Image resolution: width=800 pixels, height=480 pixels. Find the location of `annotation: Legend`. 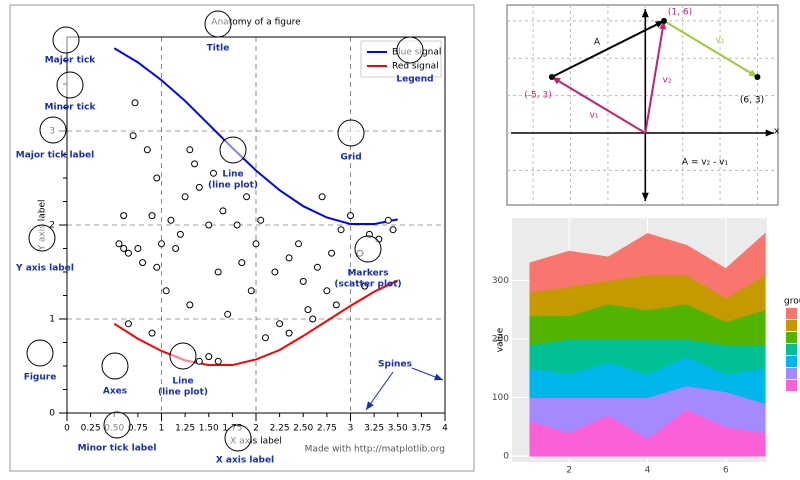

annotation: Legend is located at coordinates (414, 80).